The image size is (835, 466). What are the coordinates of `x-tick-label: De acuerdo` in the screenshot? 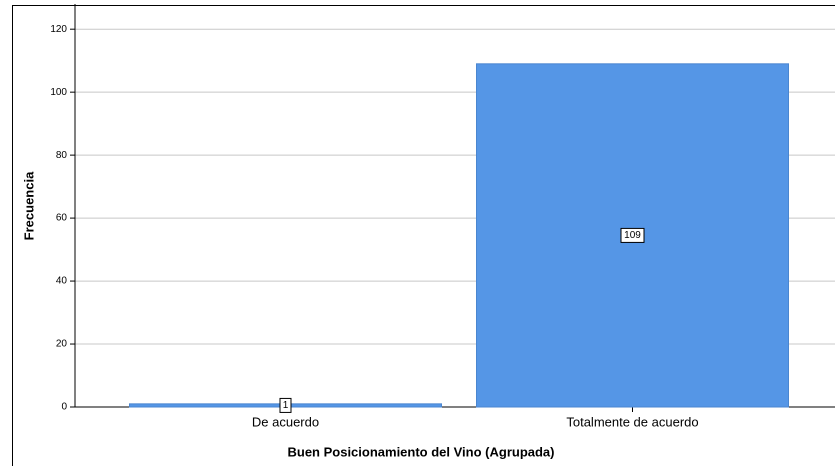 It's located at (285, 421).